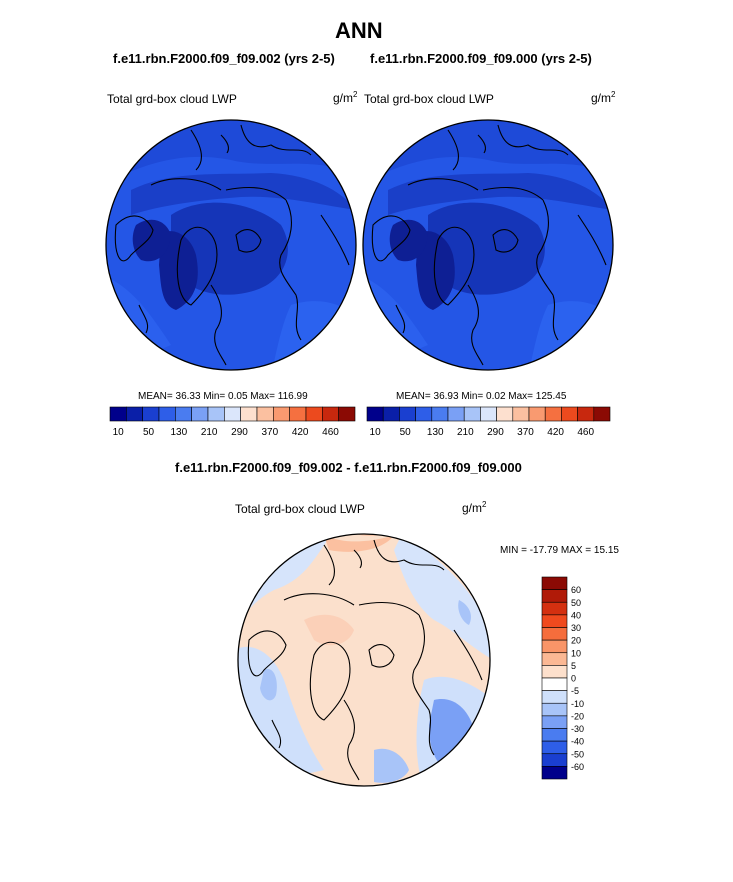 The height and width of the screenshot is (882, 733). I want to click on panel1-case-title: f.e11.rbn.F2000.f09_f09.002 (yrs 2-5), so click(224, 58).